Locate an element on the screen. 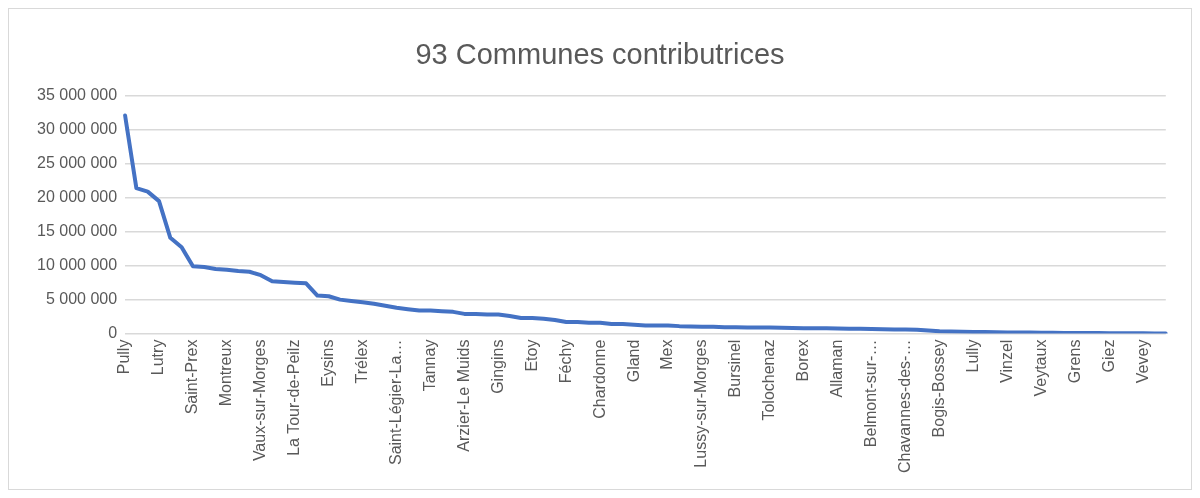 Image resolution: width=1200 pixels, height=498 pixels. y-tick-label: 35 000 000 is located at coordinates (77, 95).